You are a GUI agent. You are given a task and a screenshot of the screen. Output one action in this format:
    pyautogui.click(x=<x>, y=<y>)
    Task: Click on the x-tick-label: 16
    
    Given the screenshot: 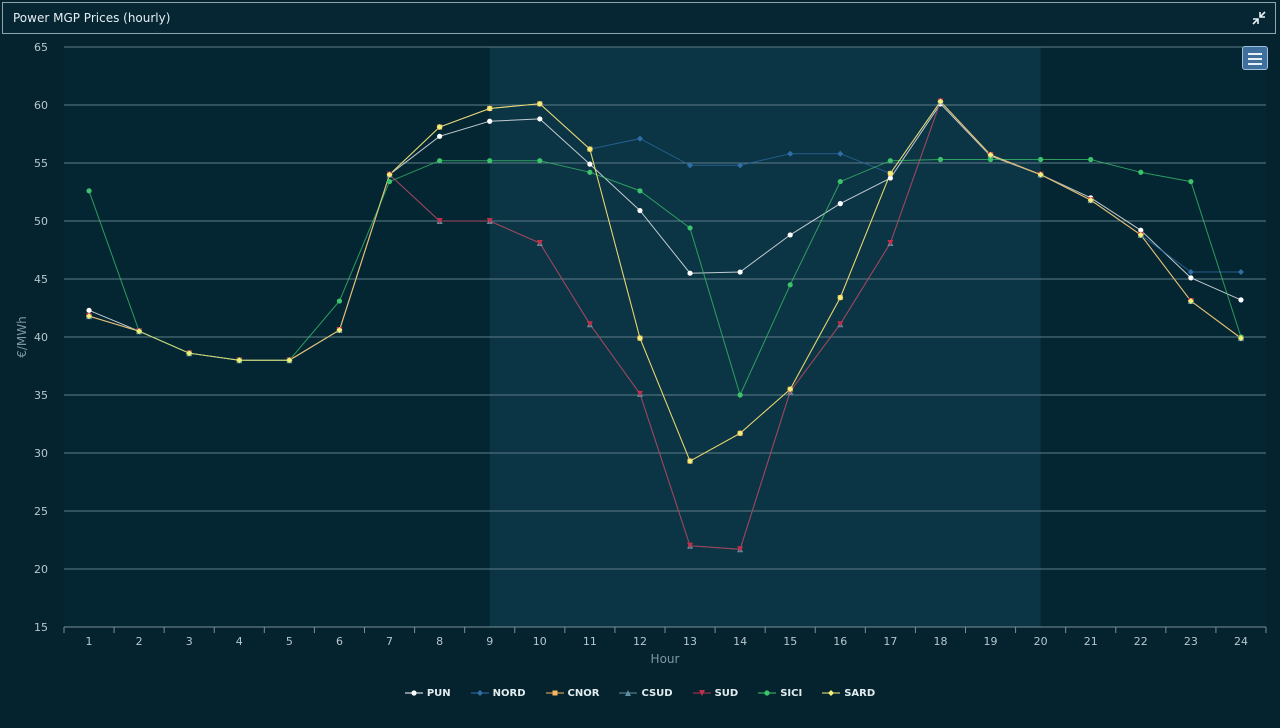 What is the action you would take?
    pyautogui.click(x=840, y=641)
    